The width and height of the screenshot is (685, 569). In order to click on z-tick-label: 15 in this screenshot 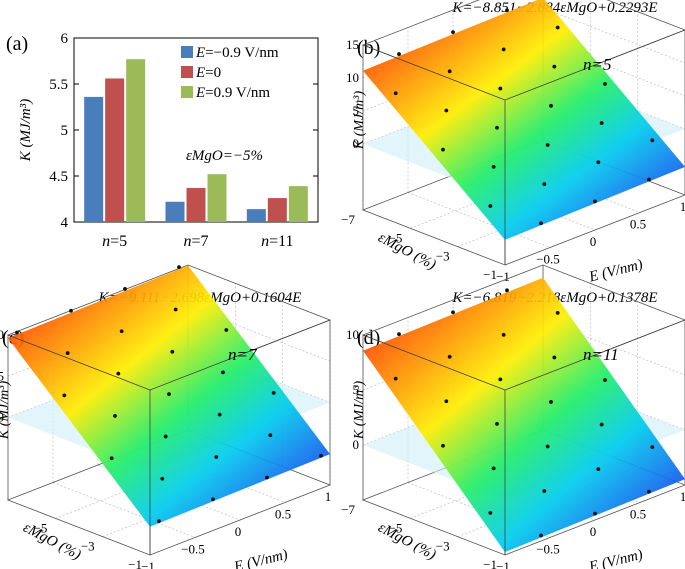, I will do `click(352, 44)`.